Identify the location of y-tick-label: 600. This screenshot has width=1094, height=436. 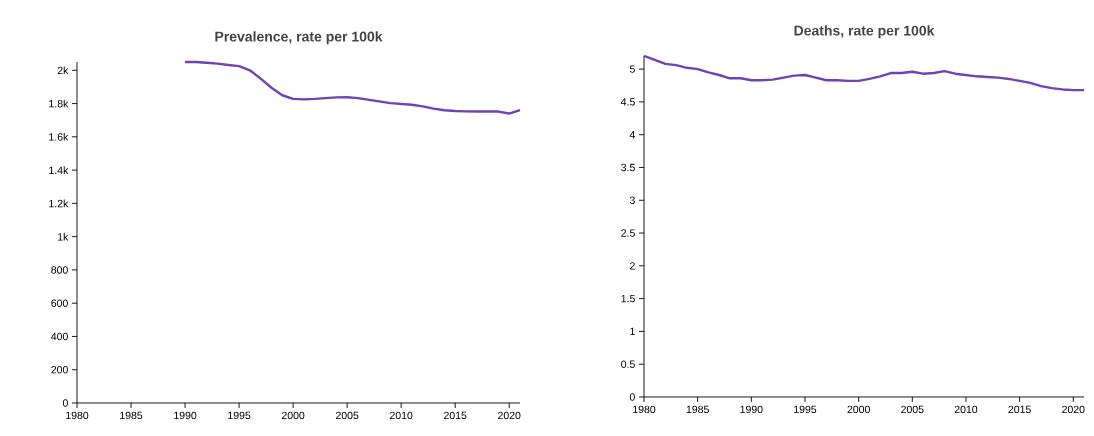
(59, 303).